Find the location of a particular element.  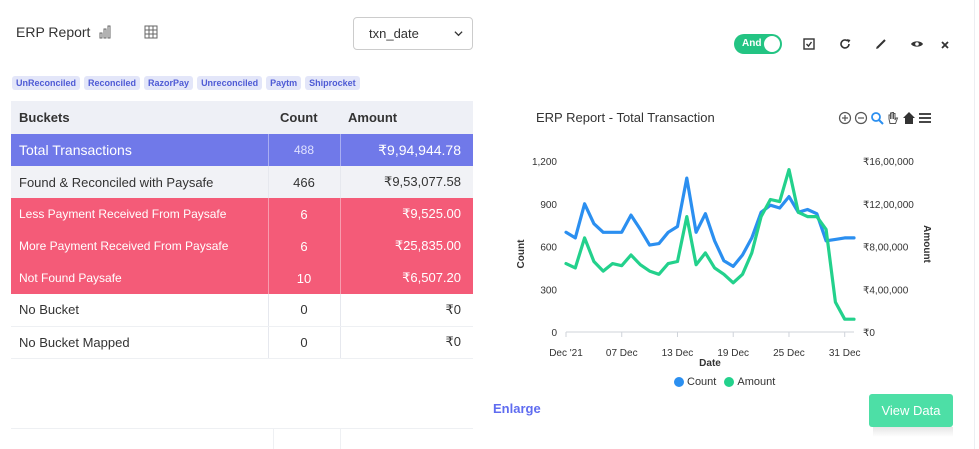

y-tick-label: 1,200 is located at coordinates (544, 162).